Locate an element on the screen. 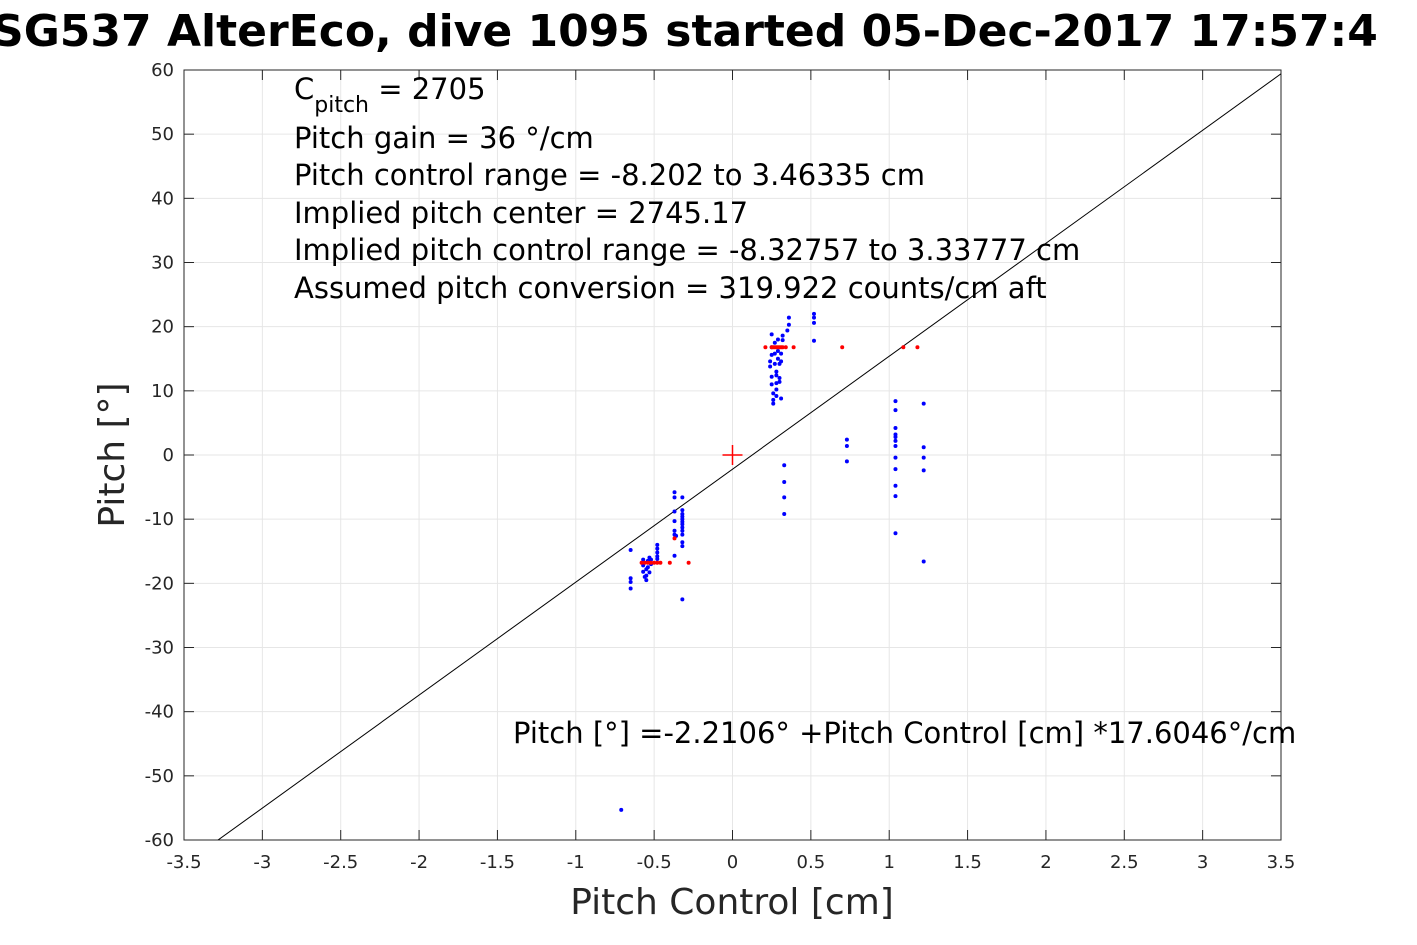 Image resolution: width=1417 pixels, height=945 pixels. x-tick-label: 2.5 is located at coordinates (1124, 862).